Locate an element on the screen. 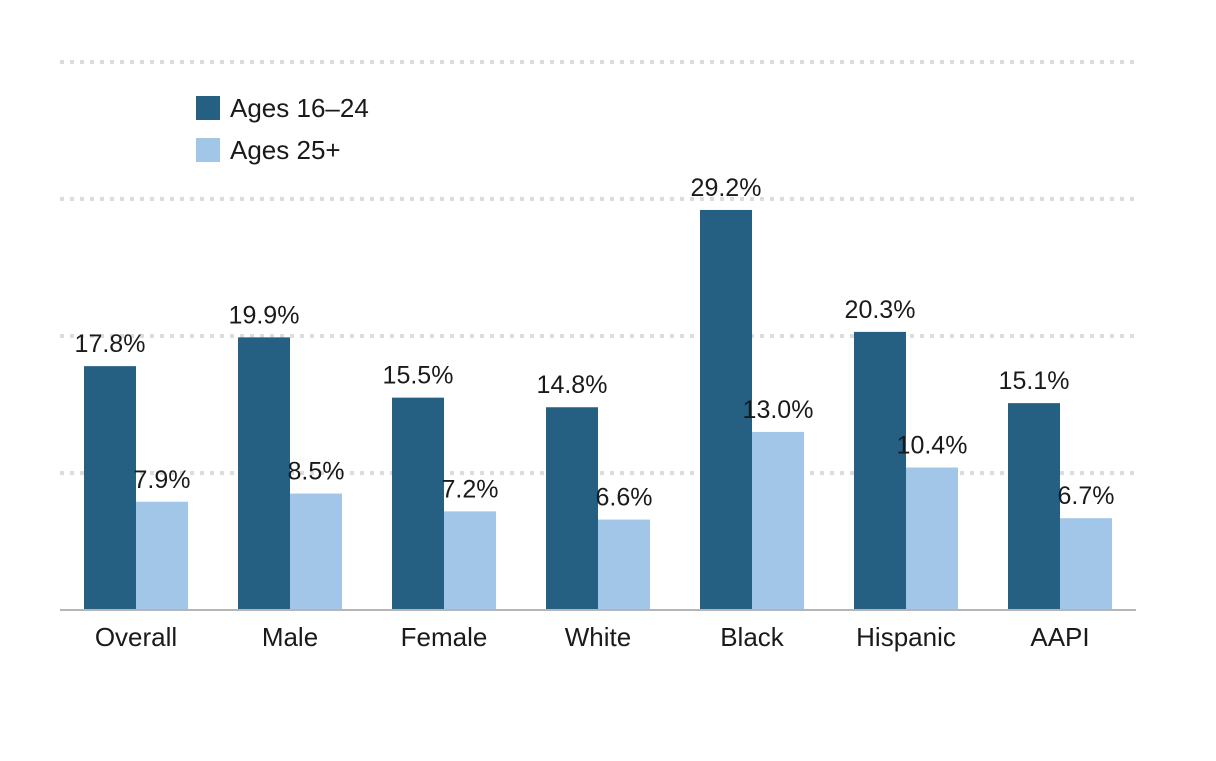 Image resolution: width=1216 pixels, height=761 pixels. data-label: 13.0% is located at coordinates (778, 410).